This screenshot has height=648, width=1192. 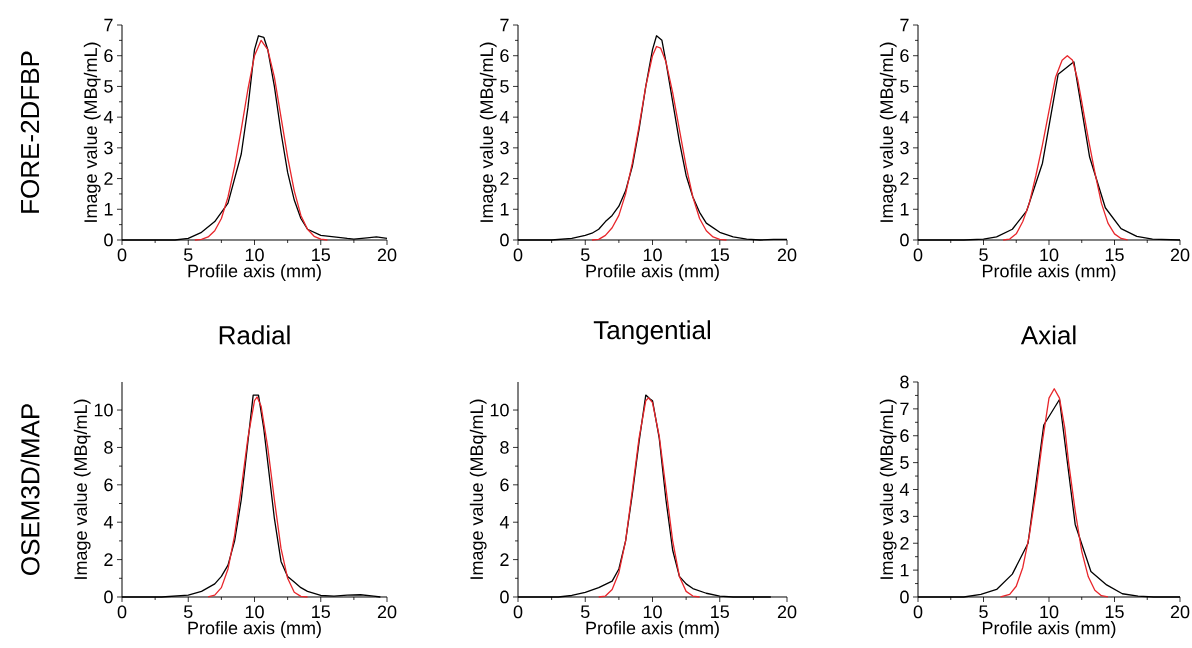 I want to click on chart-title: Tangential, so click(x=652, y=332).